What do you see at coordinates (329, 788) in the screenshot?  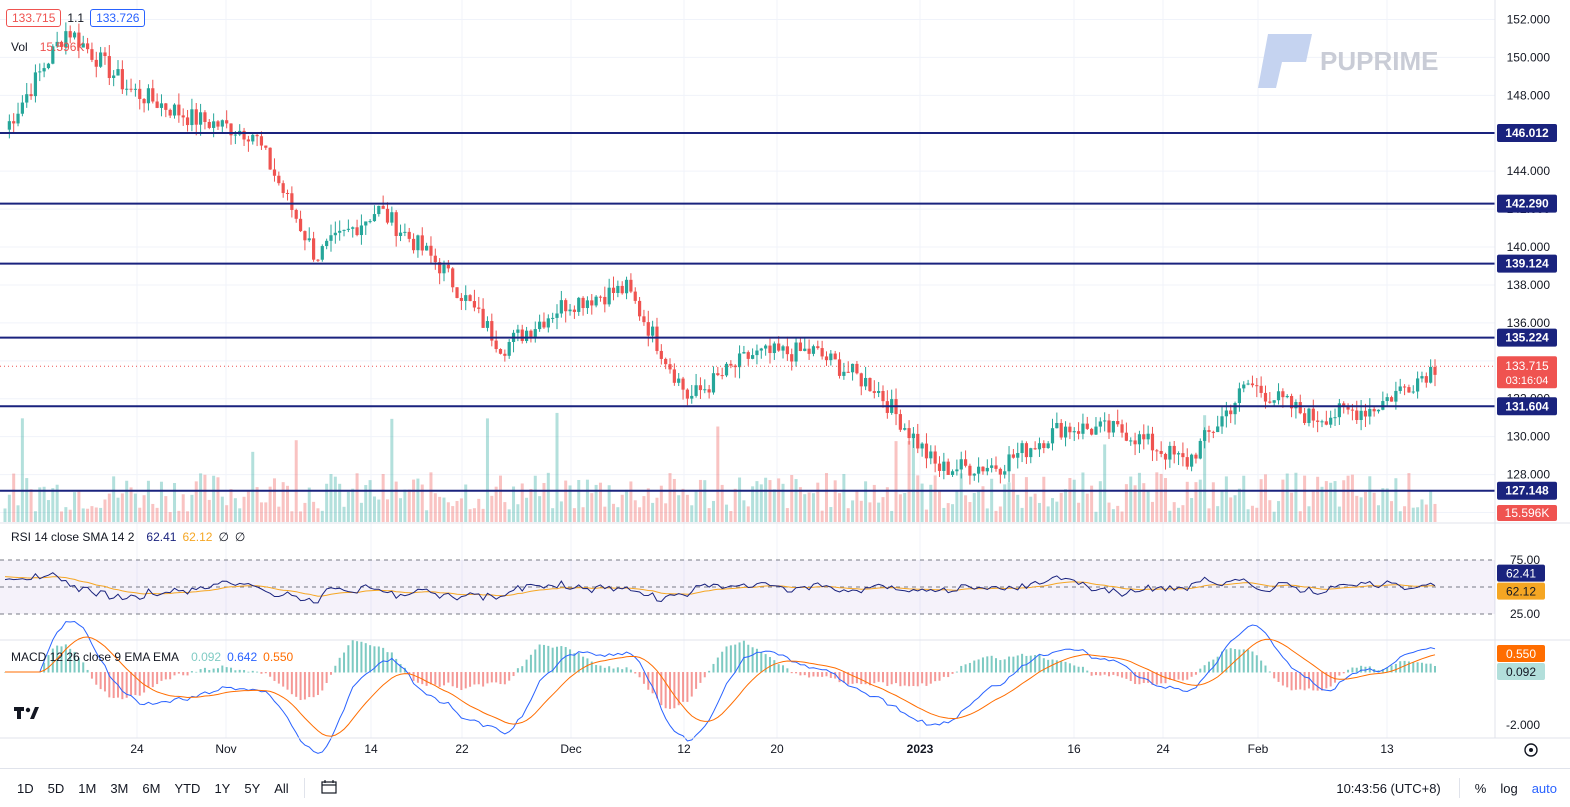 I see `date-range-icon` at bounding box center [329, 788].